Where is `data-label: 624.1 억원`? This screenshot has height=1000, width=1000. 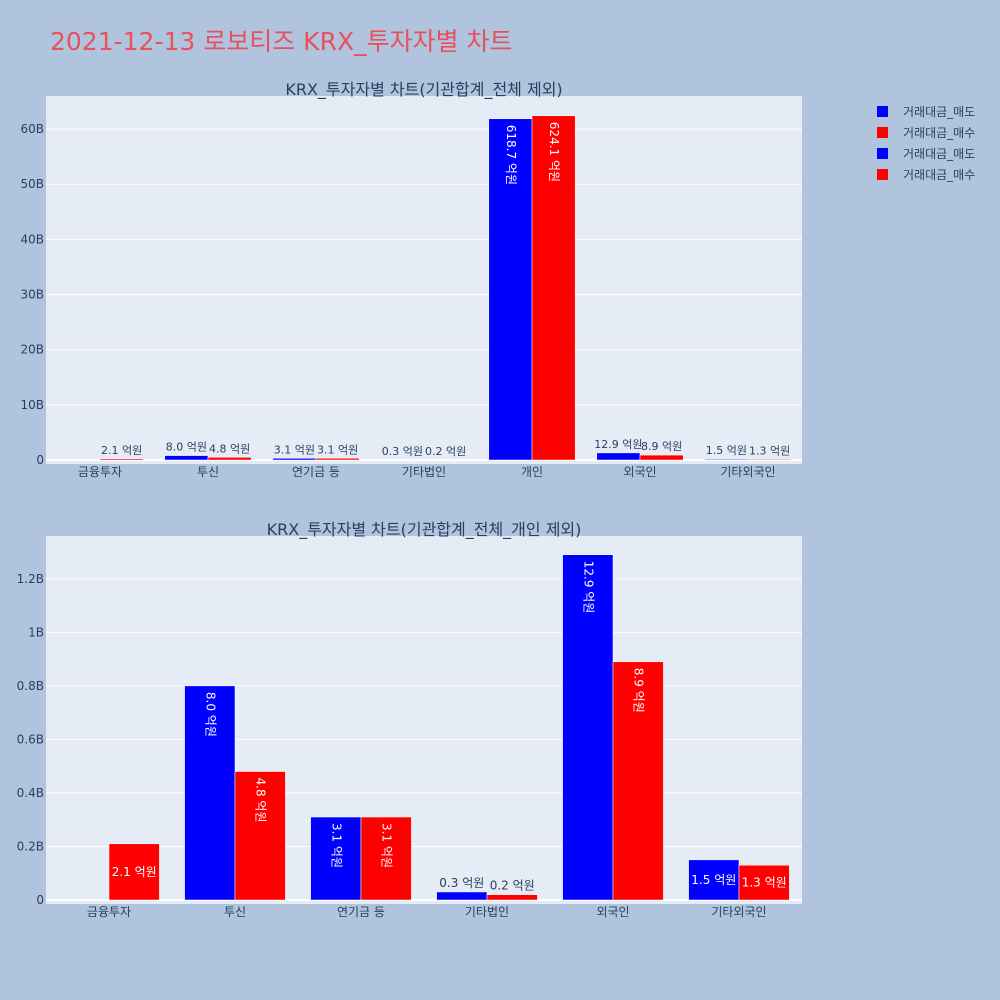
data-label: 624.1 억원 is located at coordinates (554, 152).